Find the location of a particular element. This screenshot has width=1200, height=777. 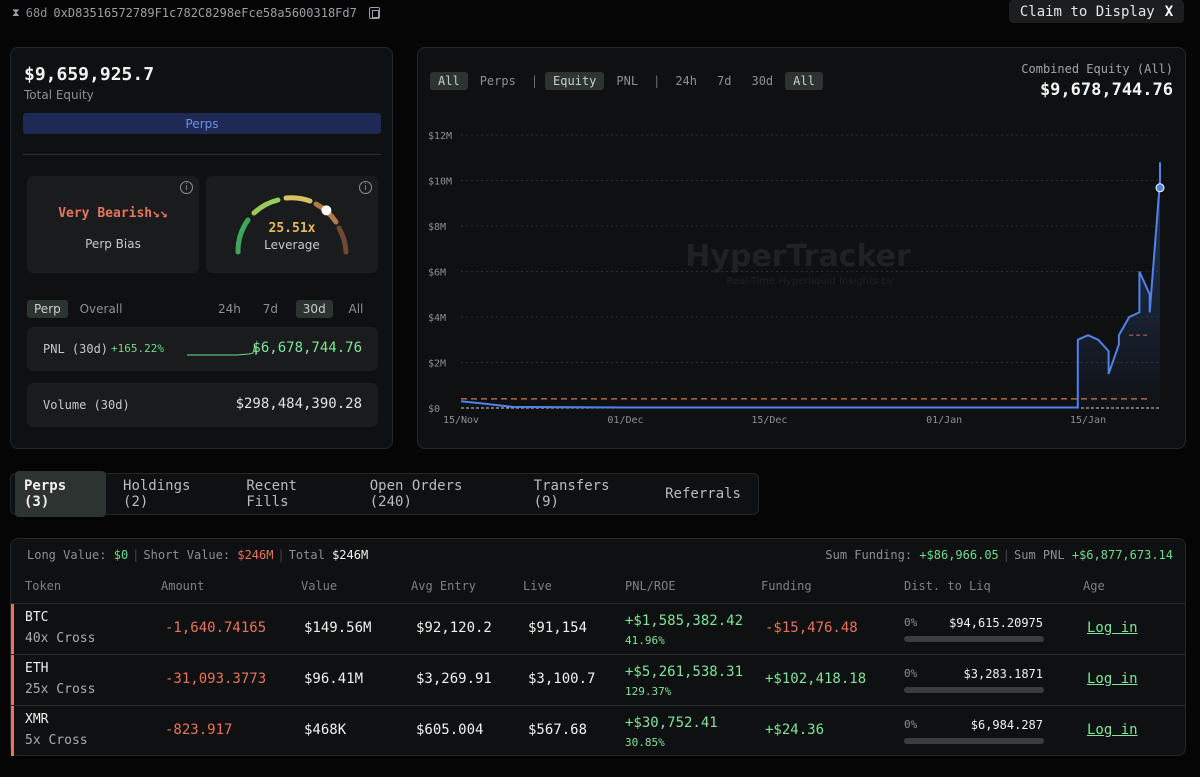

leverage-label: Leverage is located at coordinates (292, 245).